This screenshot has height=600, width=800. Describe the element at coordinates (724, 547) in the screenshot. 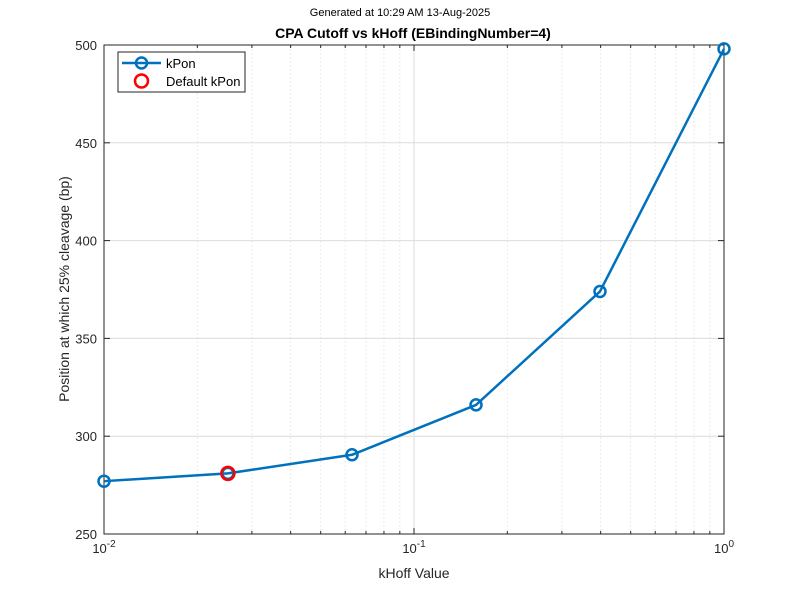

I see `x-tick-label: 10⁰` at that location.